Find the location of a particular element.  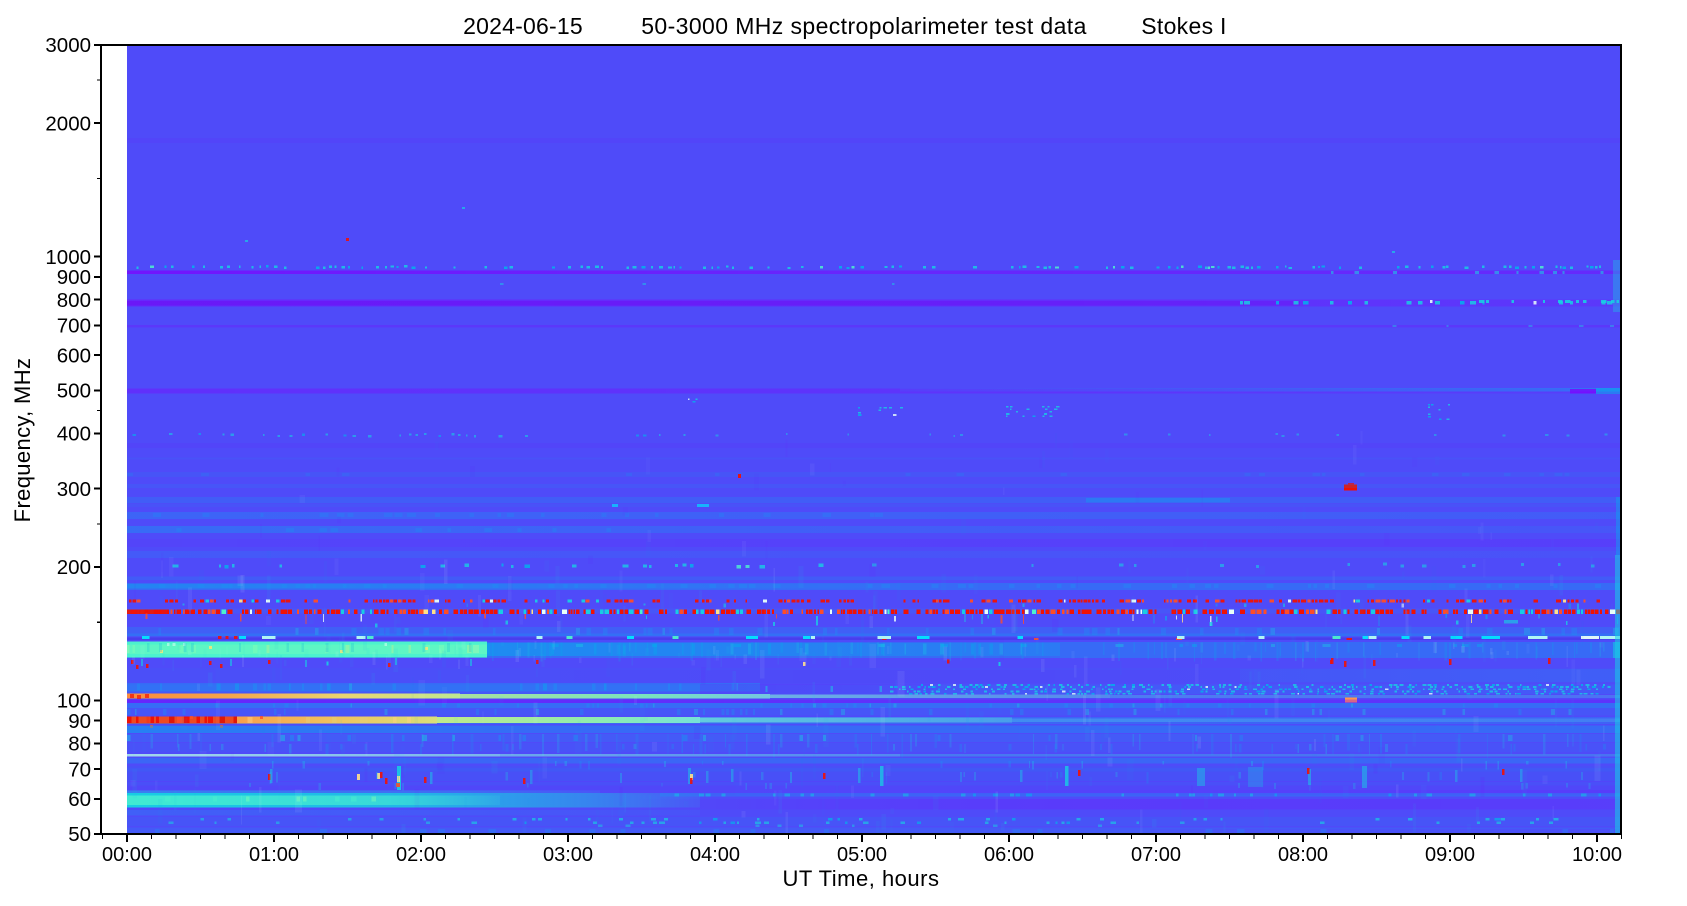

svg-text: 700 is located at coordinates (74, 326).